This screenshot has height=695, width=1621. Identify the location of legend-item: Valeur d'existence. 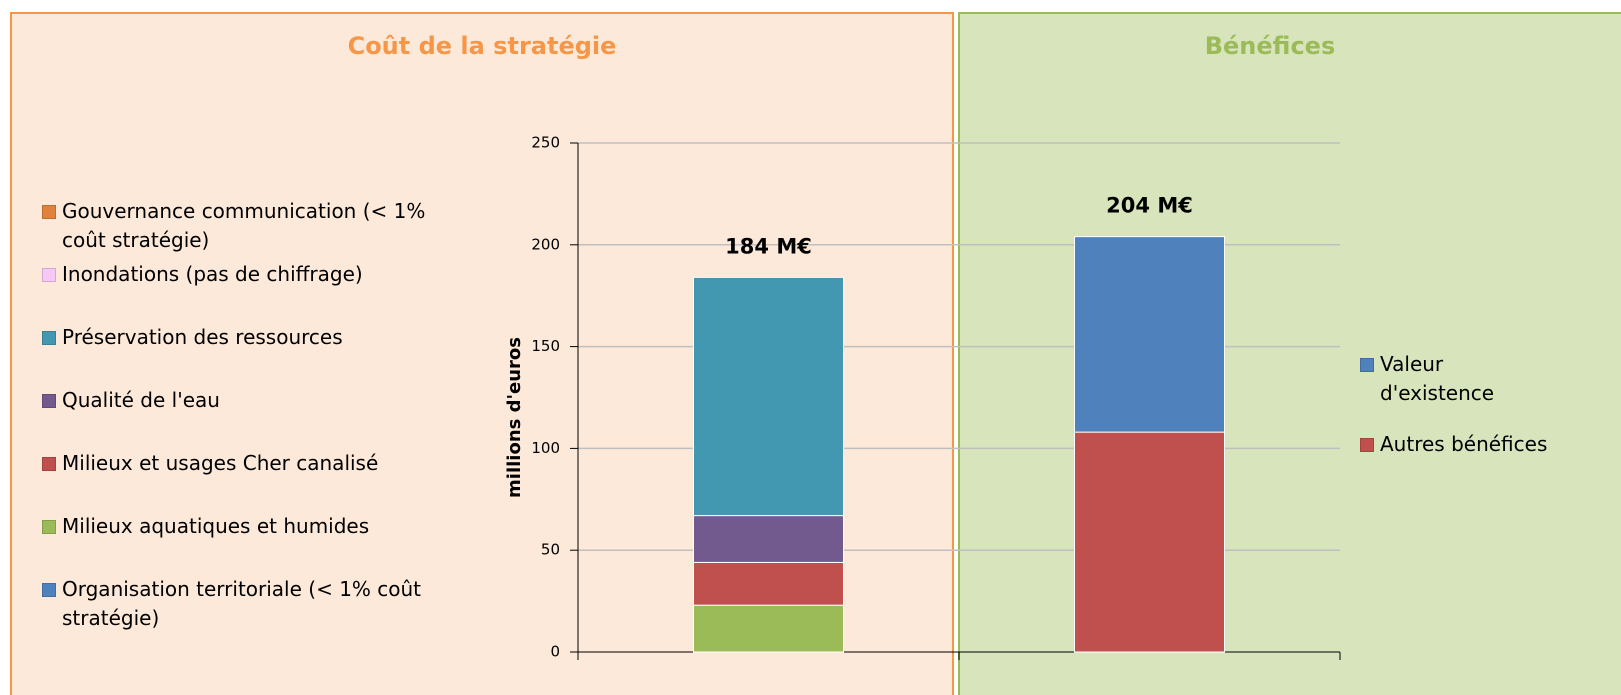
(1455, 379).